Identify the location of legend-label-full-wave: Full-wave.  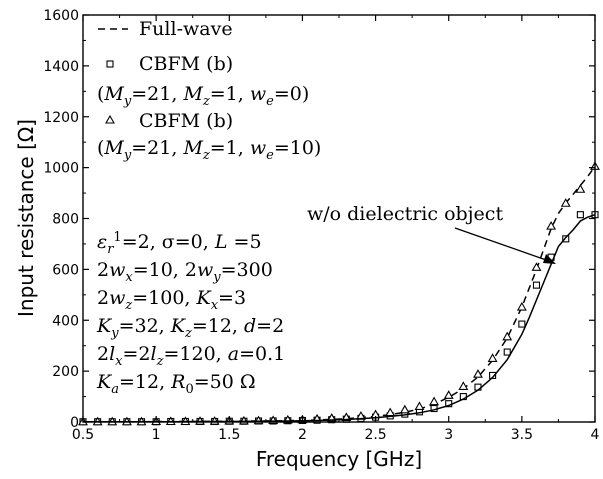
(186, 29).